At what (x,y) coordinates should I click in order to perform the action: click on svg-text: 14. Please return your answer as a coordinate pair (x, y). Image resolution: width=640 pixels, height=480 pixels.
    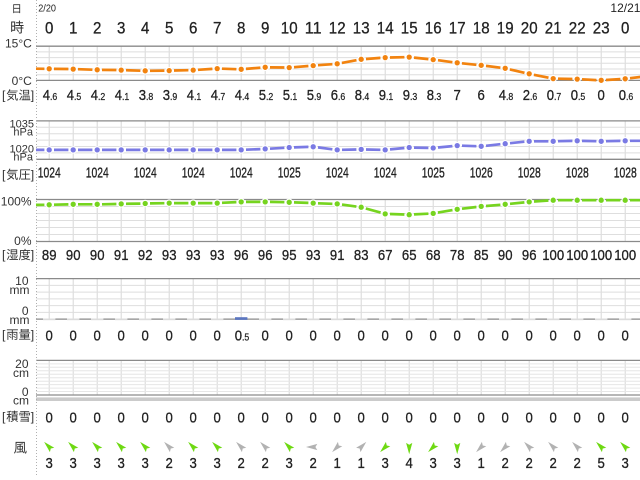
    Looking at the image, I should click on (385, 28).